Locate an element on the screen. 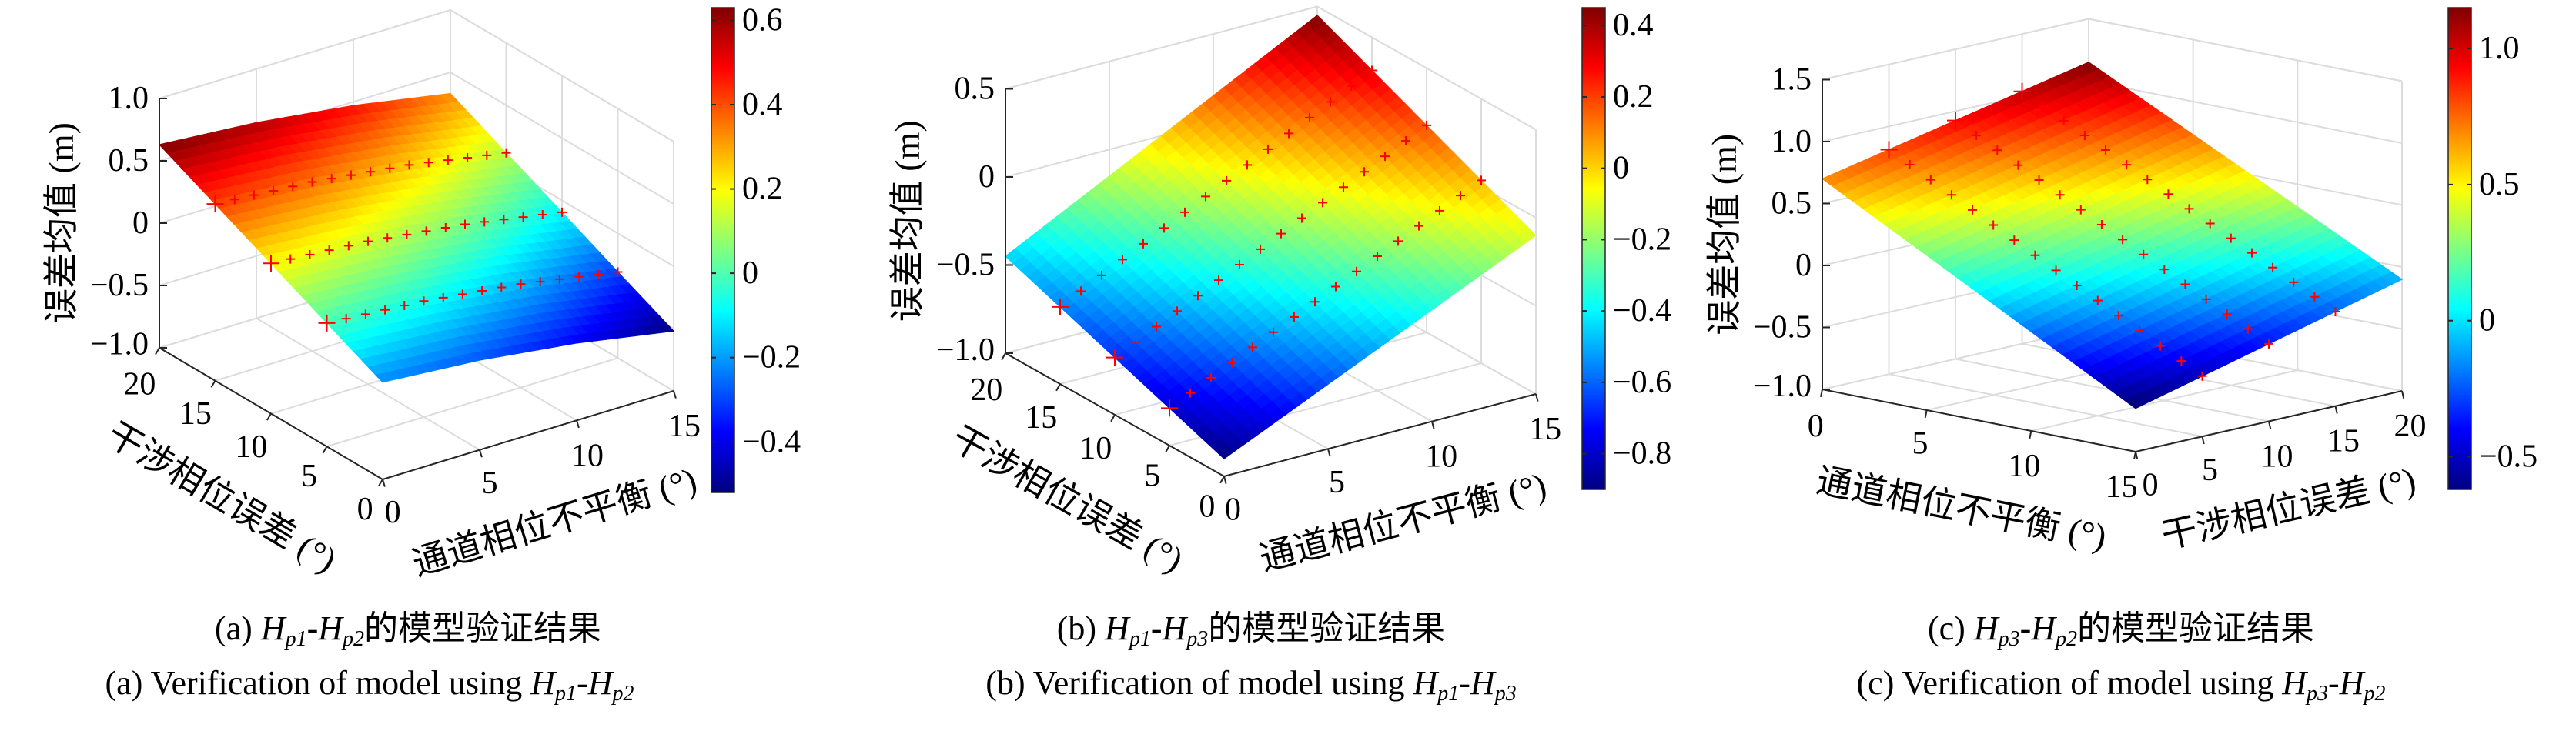 This screenshot has height=731, width=2576. colorbar-tick-label: −0.8 is located at coordinates (1642, 454).